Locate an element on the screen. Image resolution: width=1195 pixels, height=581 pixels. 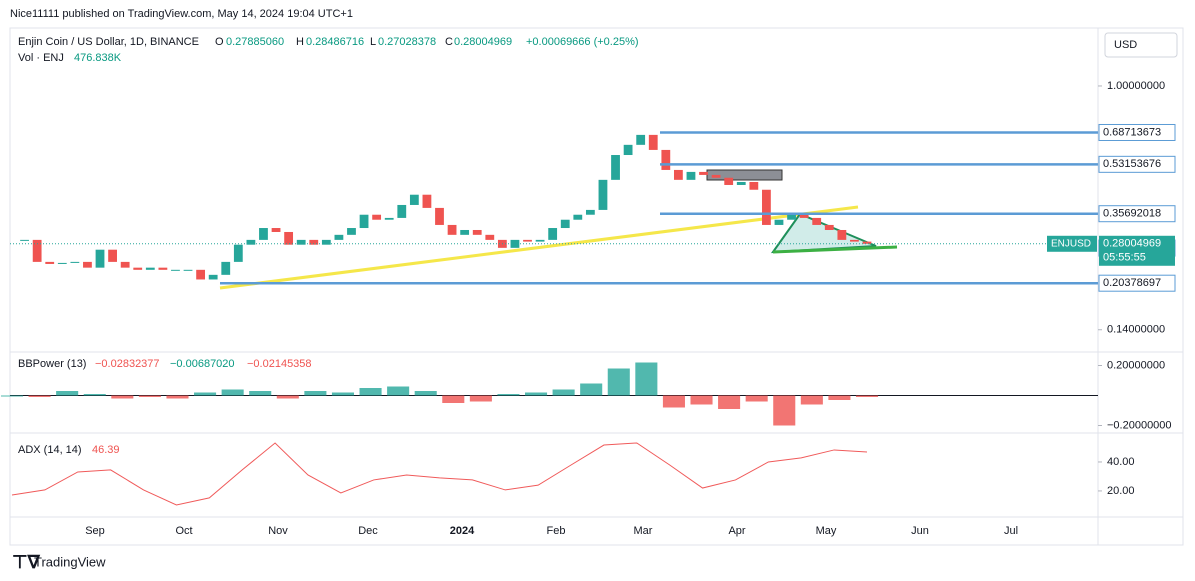
legend-l: L is located at coordinates (373, 42).